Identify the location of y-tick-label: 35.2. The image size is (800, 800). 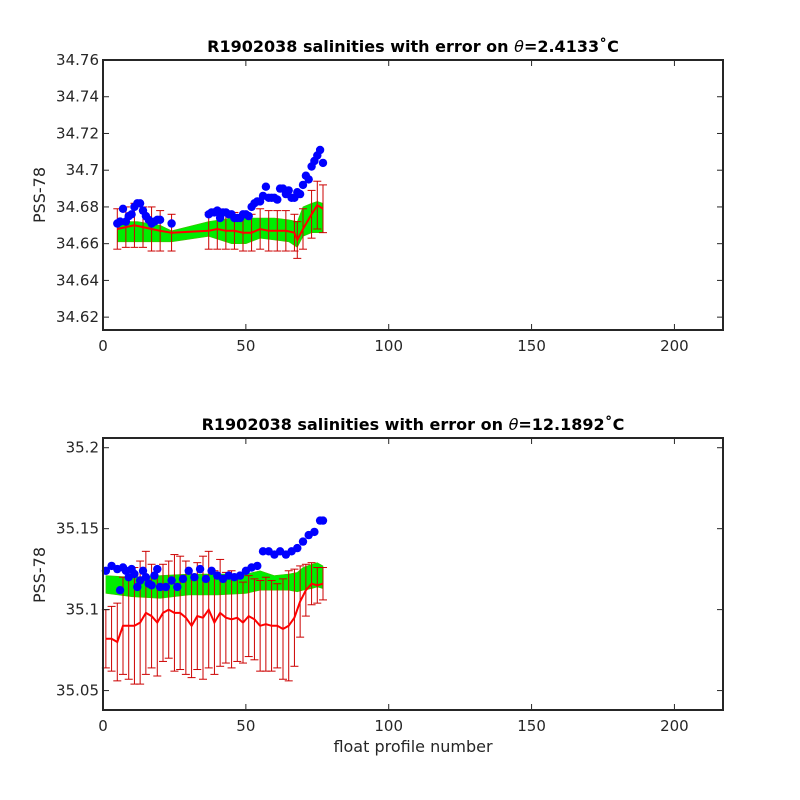
(82, 448).